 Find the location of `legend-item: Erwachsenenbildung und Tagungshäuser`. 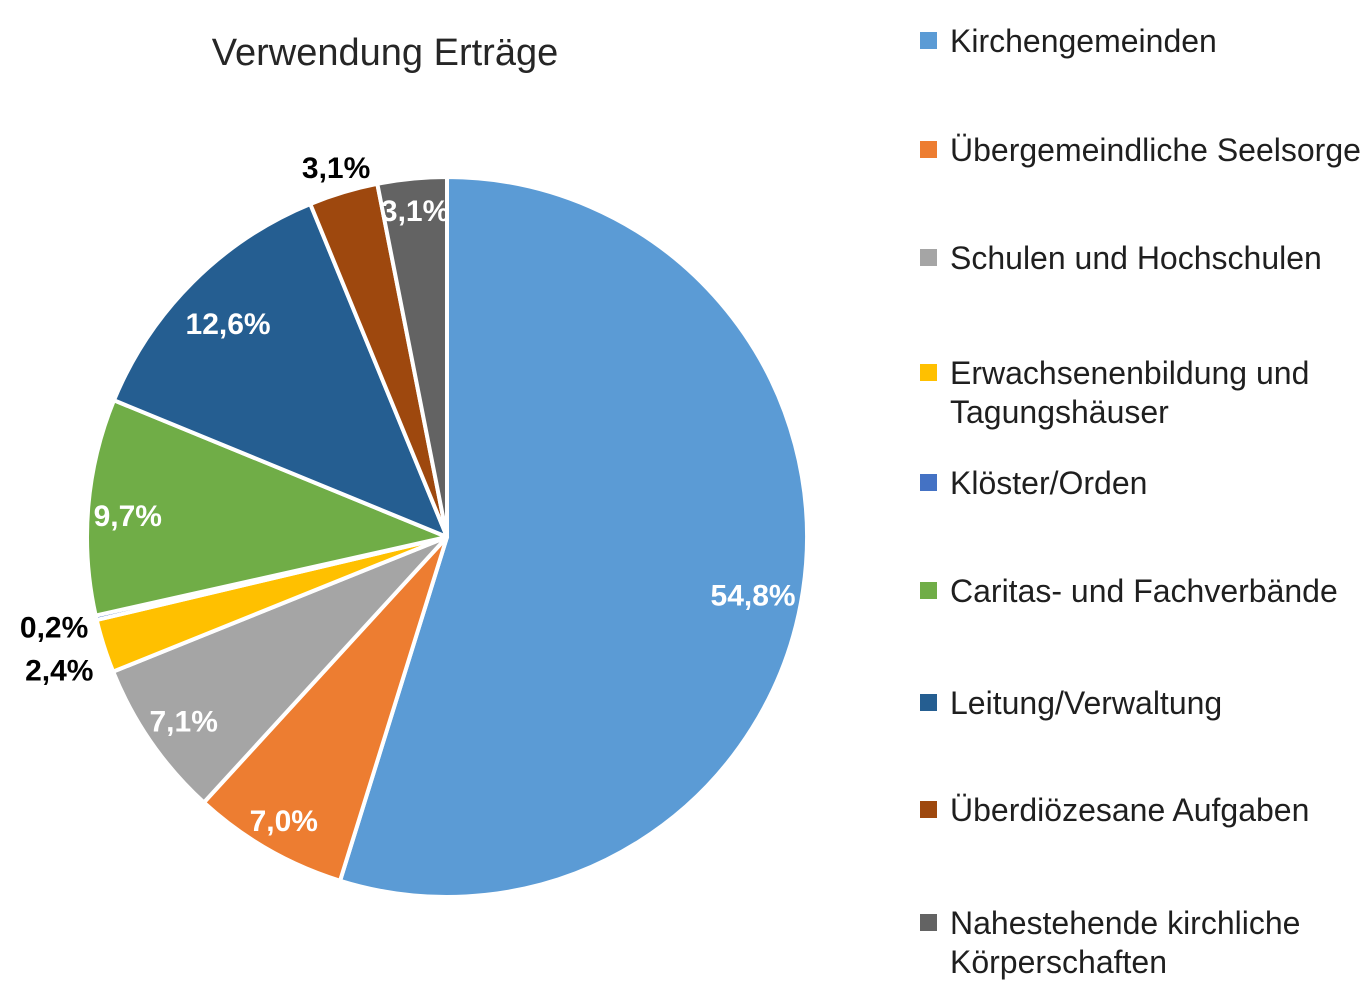

legend-item: Erwachsenenbildung und Tagungshäuser is located at coordinates (1146, 393).